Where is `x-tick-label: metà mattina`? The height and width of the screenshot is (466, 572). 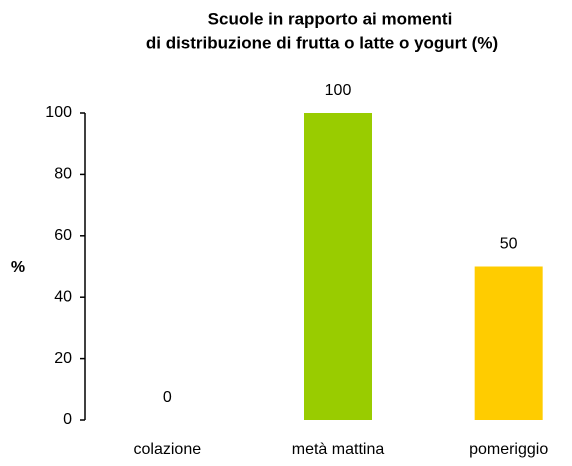 x-tick-label: metà mattina is located at coordinates (338, 449).